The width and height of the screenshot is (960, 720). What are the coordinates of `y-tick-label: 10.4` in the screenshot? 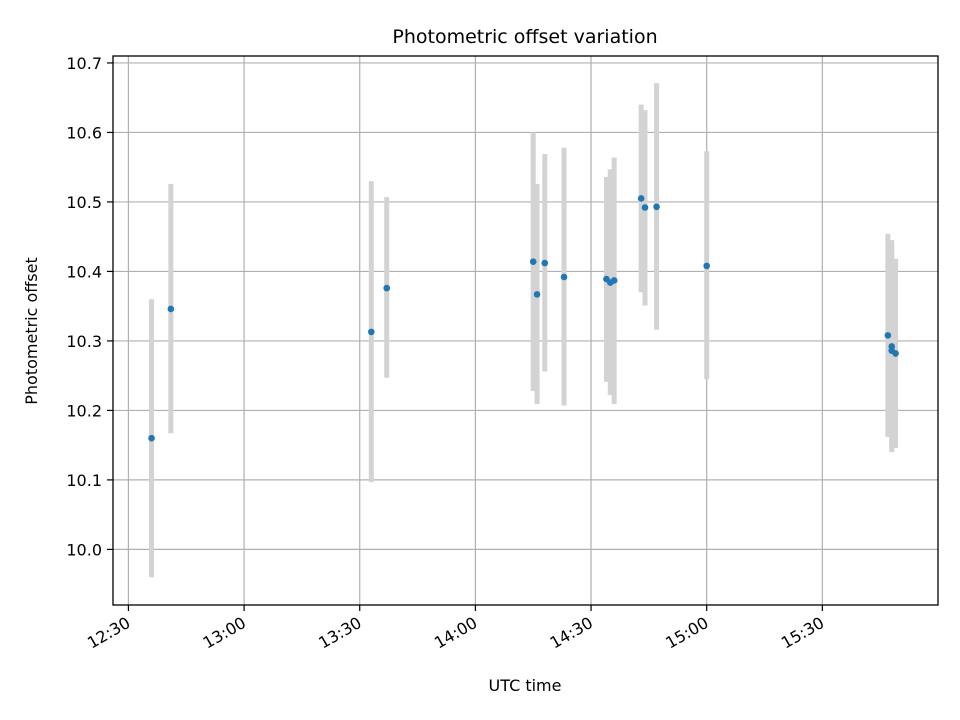 It's located at (84, 271).